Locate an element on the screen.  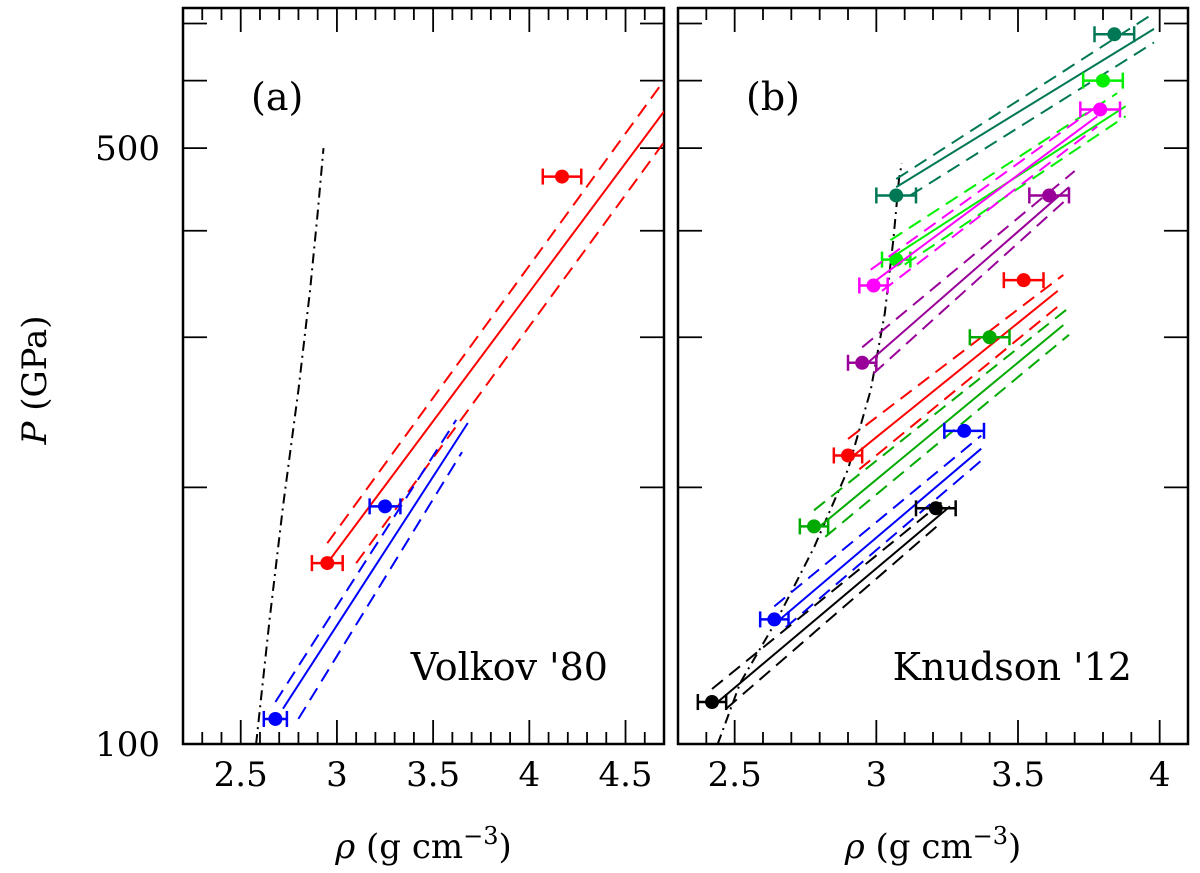
series-green is located at coordinates (934, 422).